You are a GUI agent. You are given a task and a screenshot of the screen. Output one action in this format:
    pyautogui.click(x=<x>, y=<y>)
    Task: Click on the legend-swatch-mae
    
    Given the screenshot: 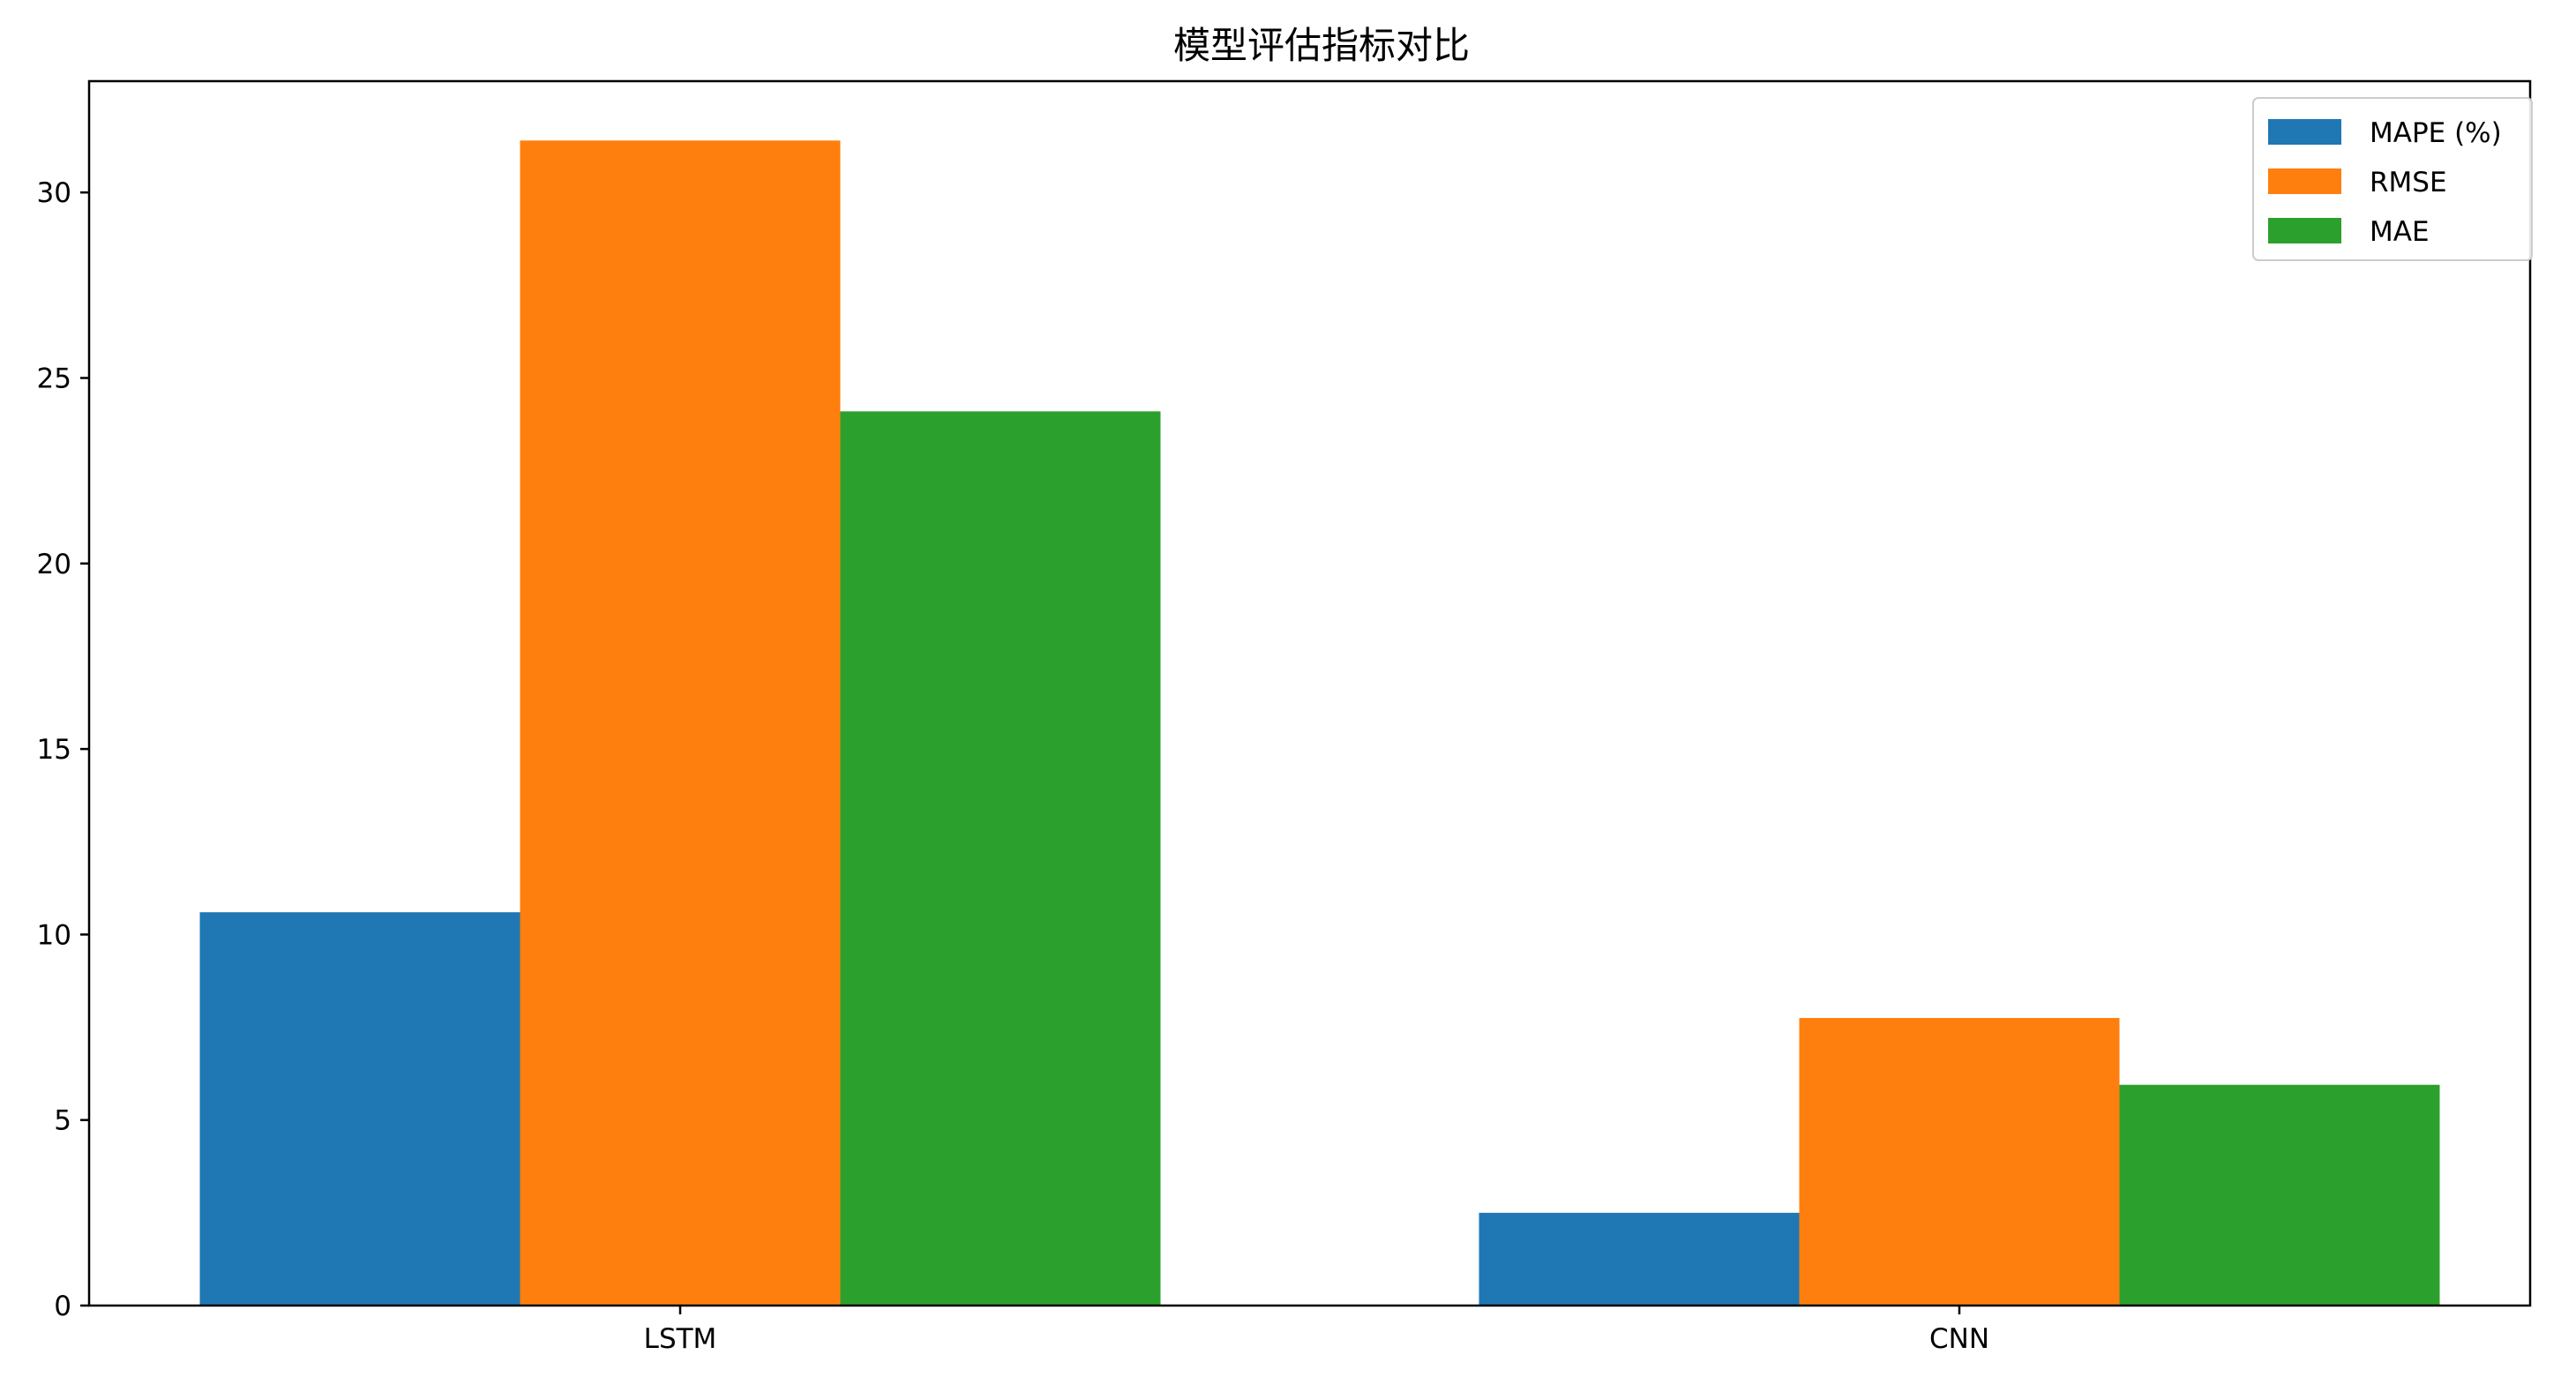 What is the action you would take?
    pyautogui.click(x=2305, y=230)
    